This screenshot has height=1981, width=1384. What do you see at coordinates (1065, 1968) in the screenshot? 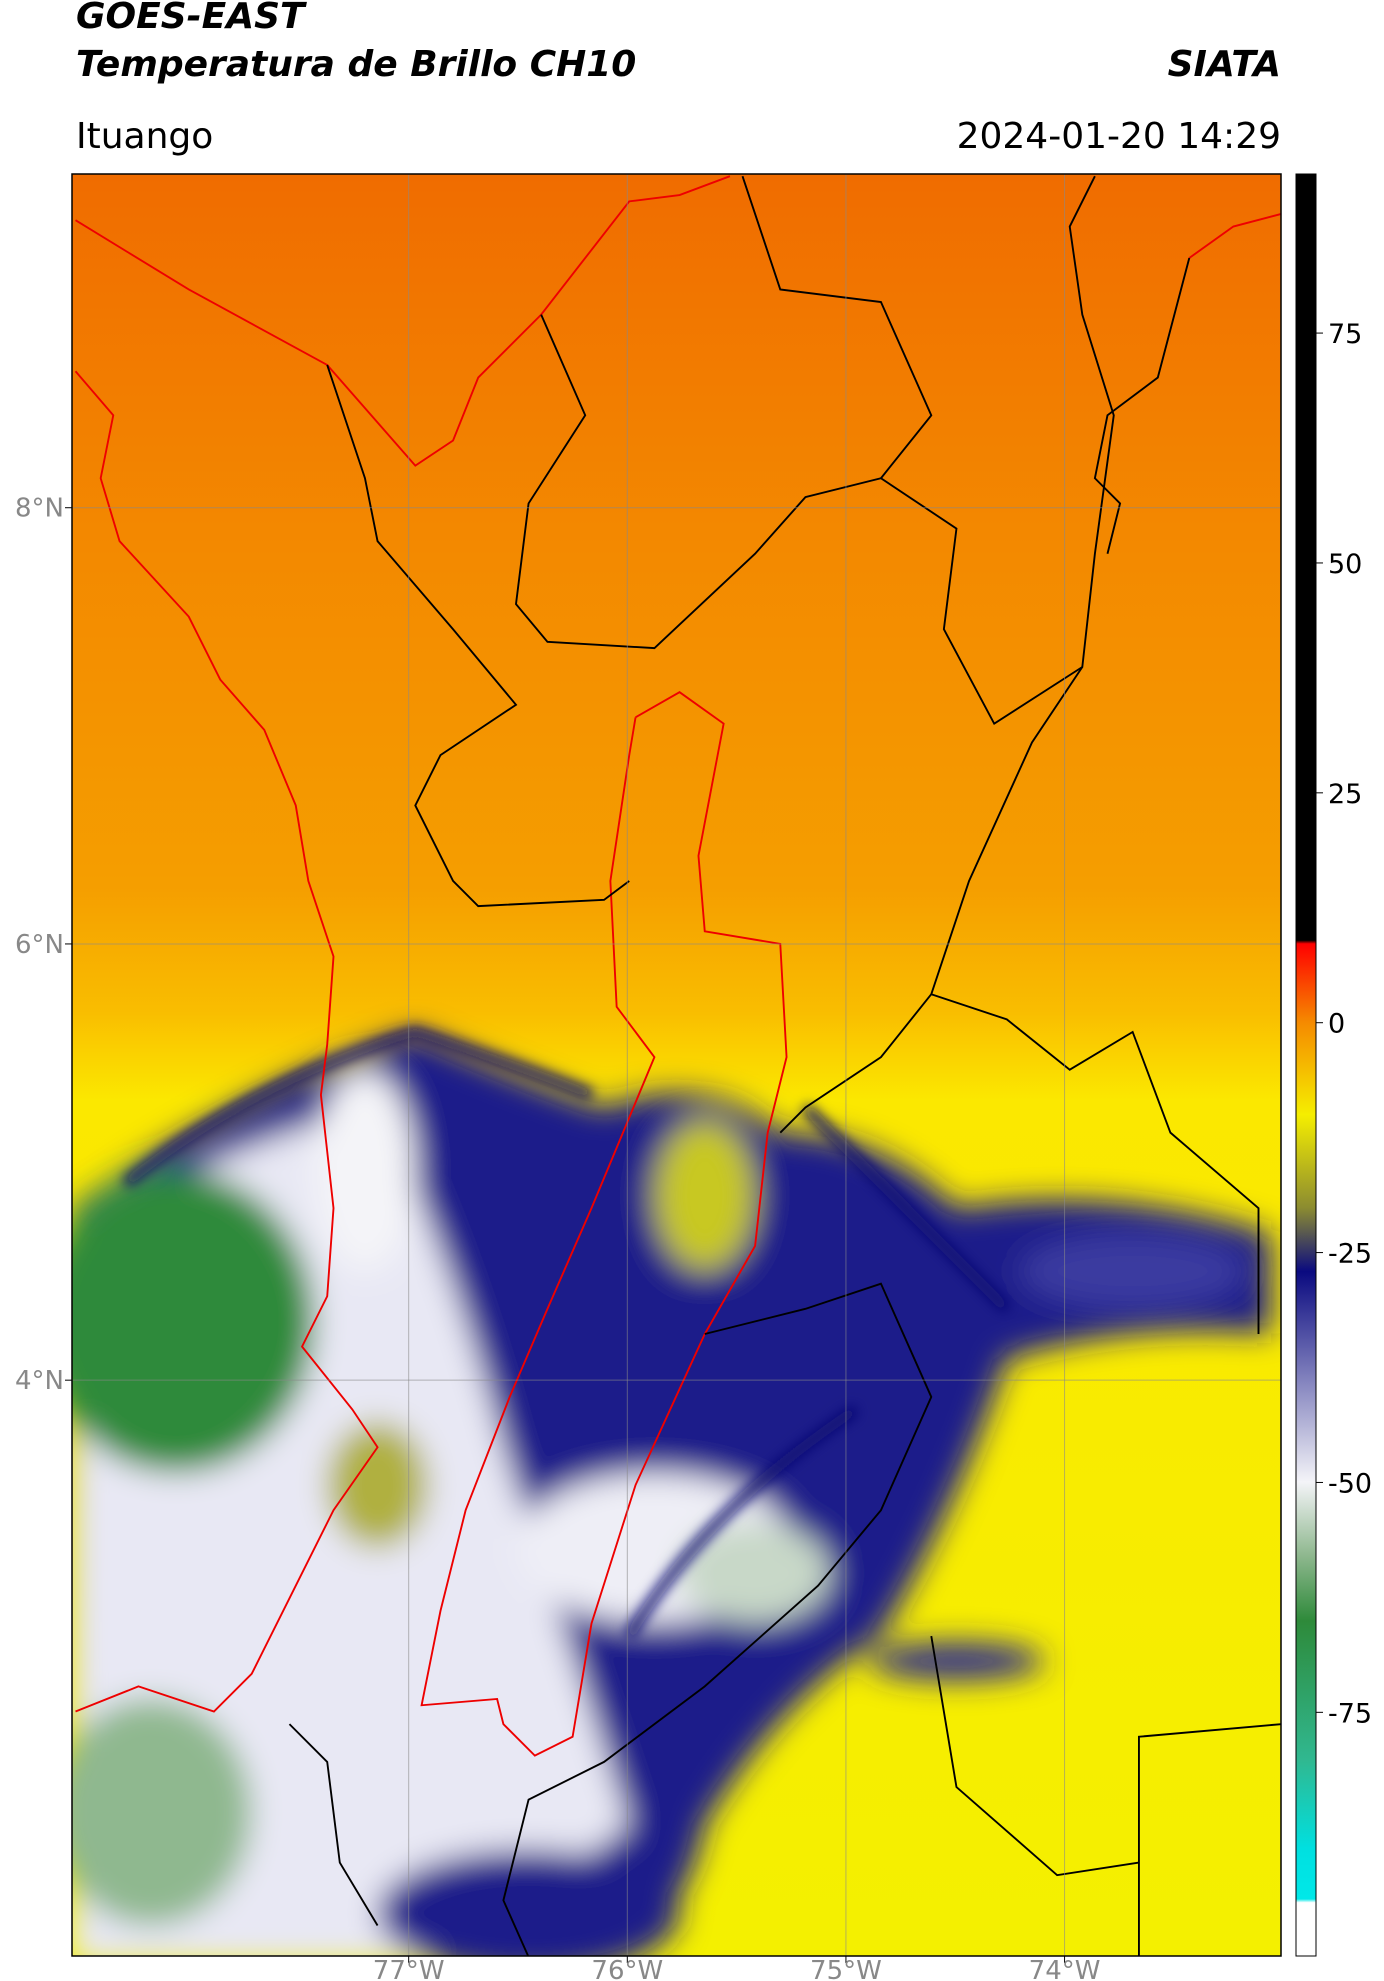
I see `lon-tick-label: 74°W` at bounding box center [1065, 1968].